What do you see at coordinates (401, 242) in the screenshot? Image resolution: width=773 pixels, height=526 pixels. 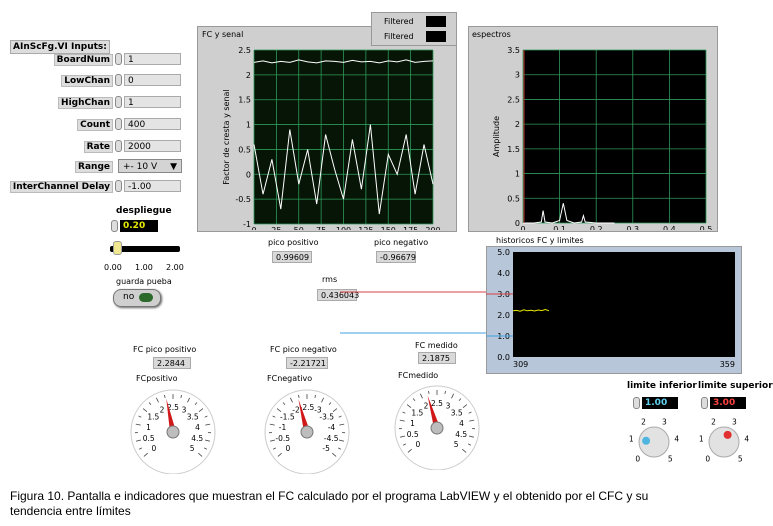 I see `pico-negativo-label: pico negativo` at bounding box center [401, 242].